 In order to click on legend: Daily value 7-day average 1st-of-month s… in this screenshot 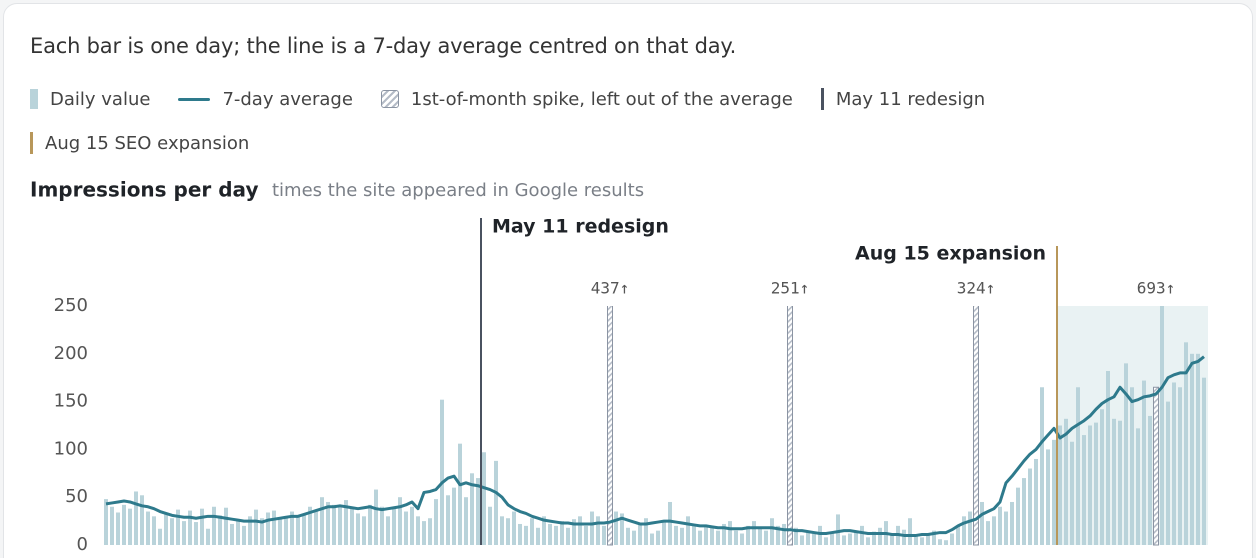, I will do `click(540, 121)`.